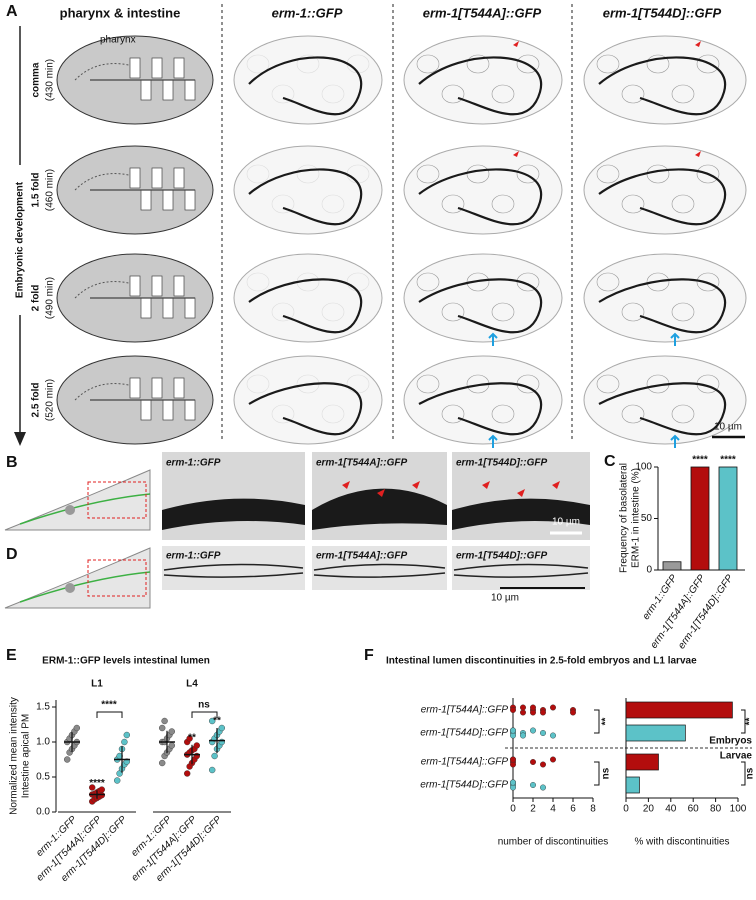 The height and width of the screenshot is (900, 756). Describe the element at coordinates (12, 554) in the screenshot. I see `panel-letter: D` at that location.